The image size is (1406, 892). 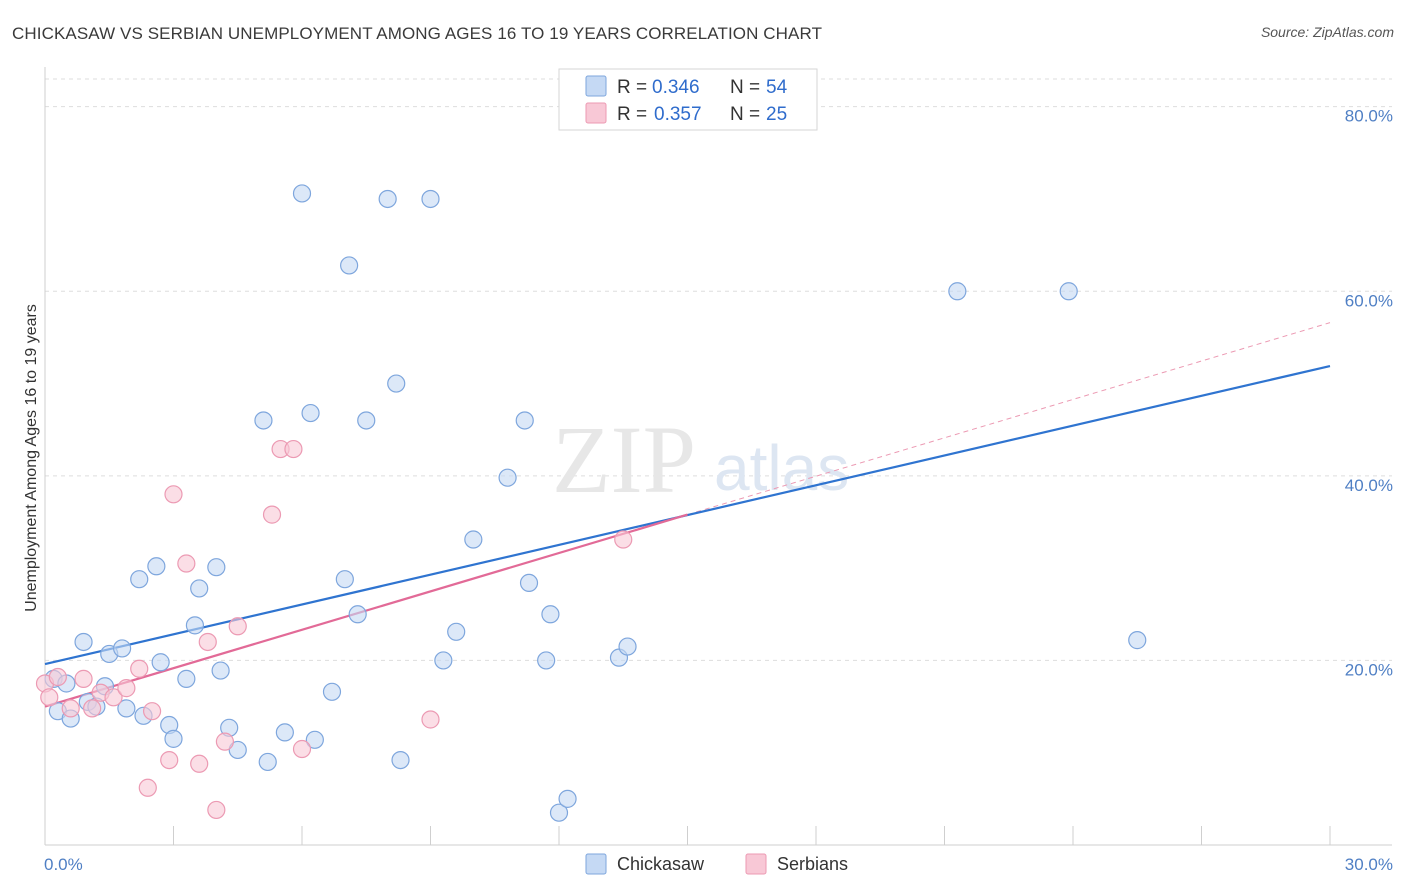 I want to click on legend-r-label-chickasaw: R =, so click(x=632, y=87).